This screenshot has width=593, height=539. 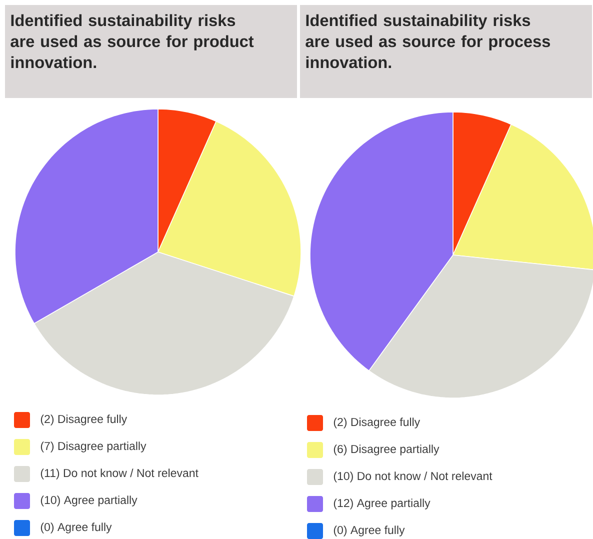 I want to click on legend-label: (7) Disagree partially, so click(x=93, y=447).